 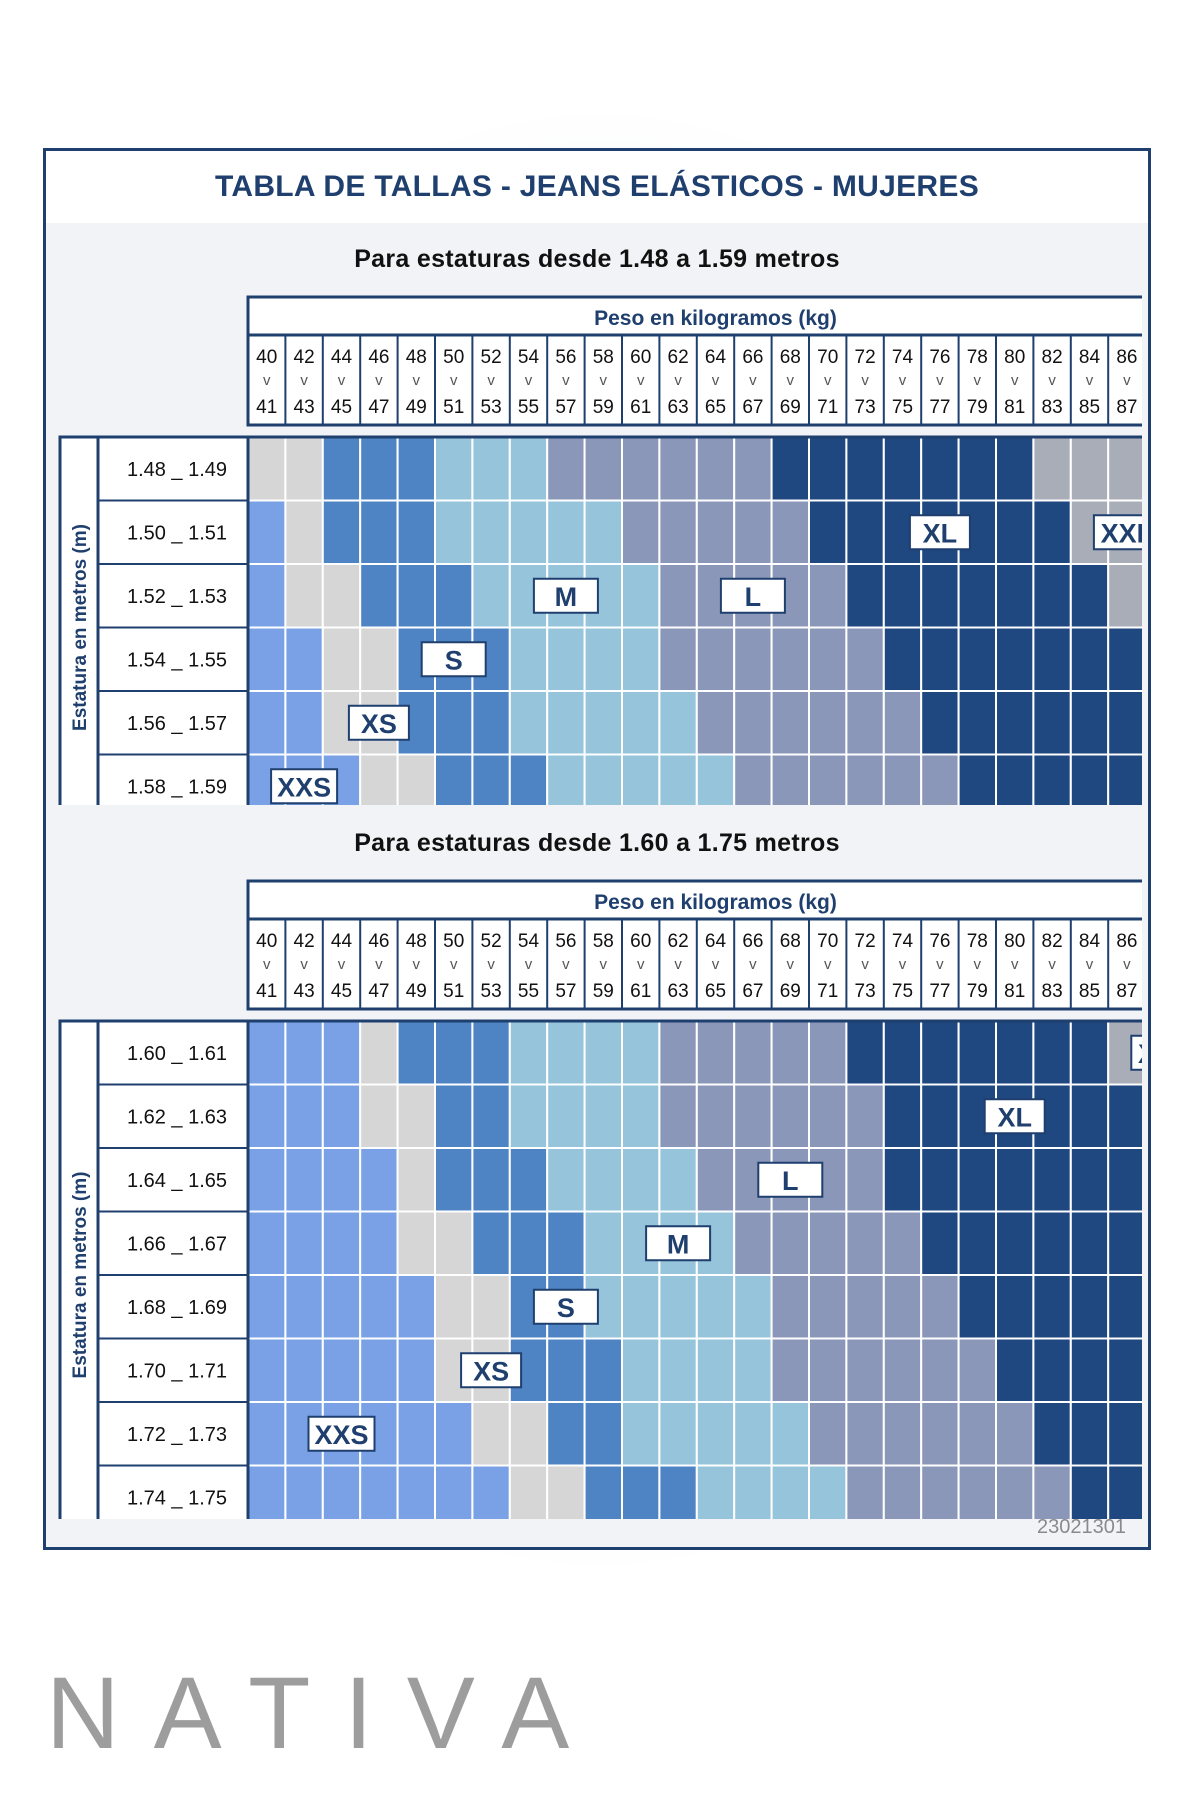 What do you see at coordinates (1126, 357) in the screenshot?
I see `weight-range-top: 86` at bounding box center [1126, 357].